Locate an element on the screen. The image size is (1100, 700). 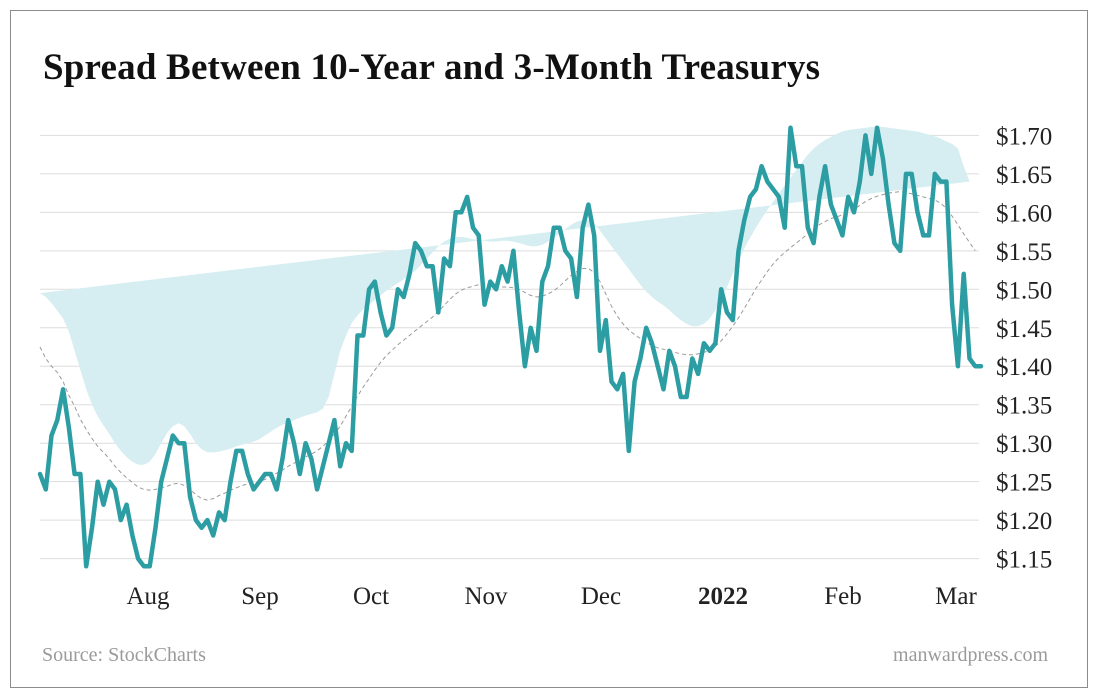
x-tick-label: Mar is located at coordinates (956, 596).